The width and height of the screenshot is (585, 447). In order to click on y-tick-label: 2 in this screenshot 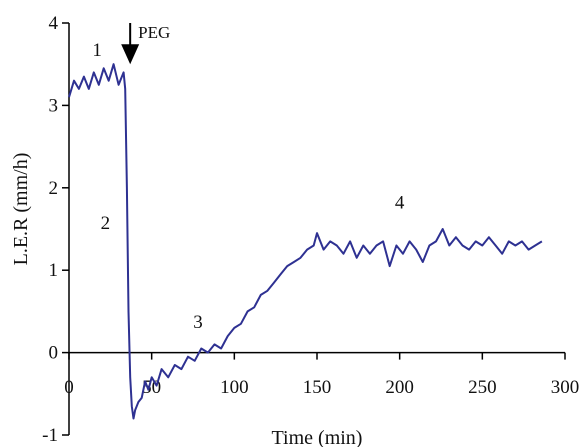, I will do `click(54, 188)`.